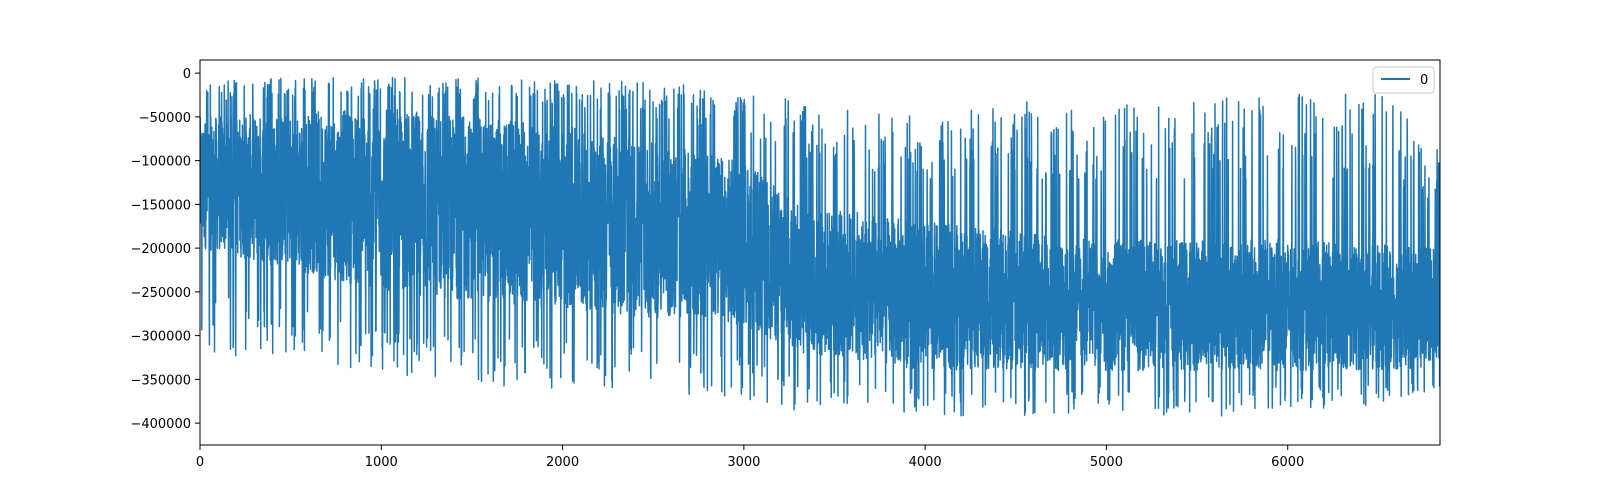  Describe the element at coordinates (160, 380) in the screenshot. I see `y-tick-label: −350000` at that location.